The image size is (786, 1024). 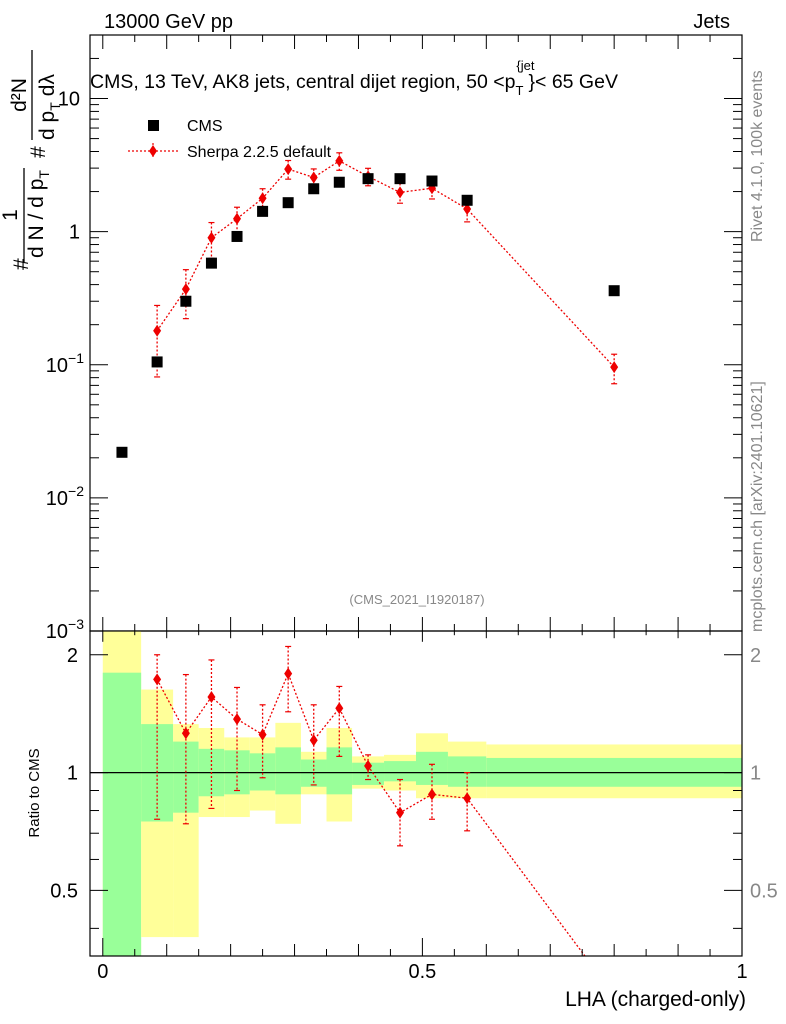 I want to click on y-label-hash2: #, so click(x=38, y=152).